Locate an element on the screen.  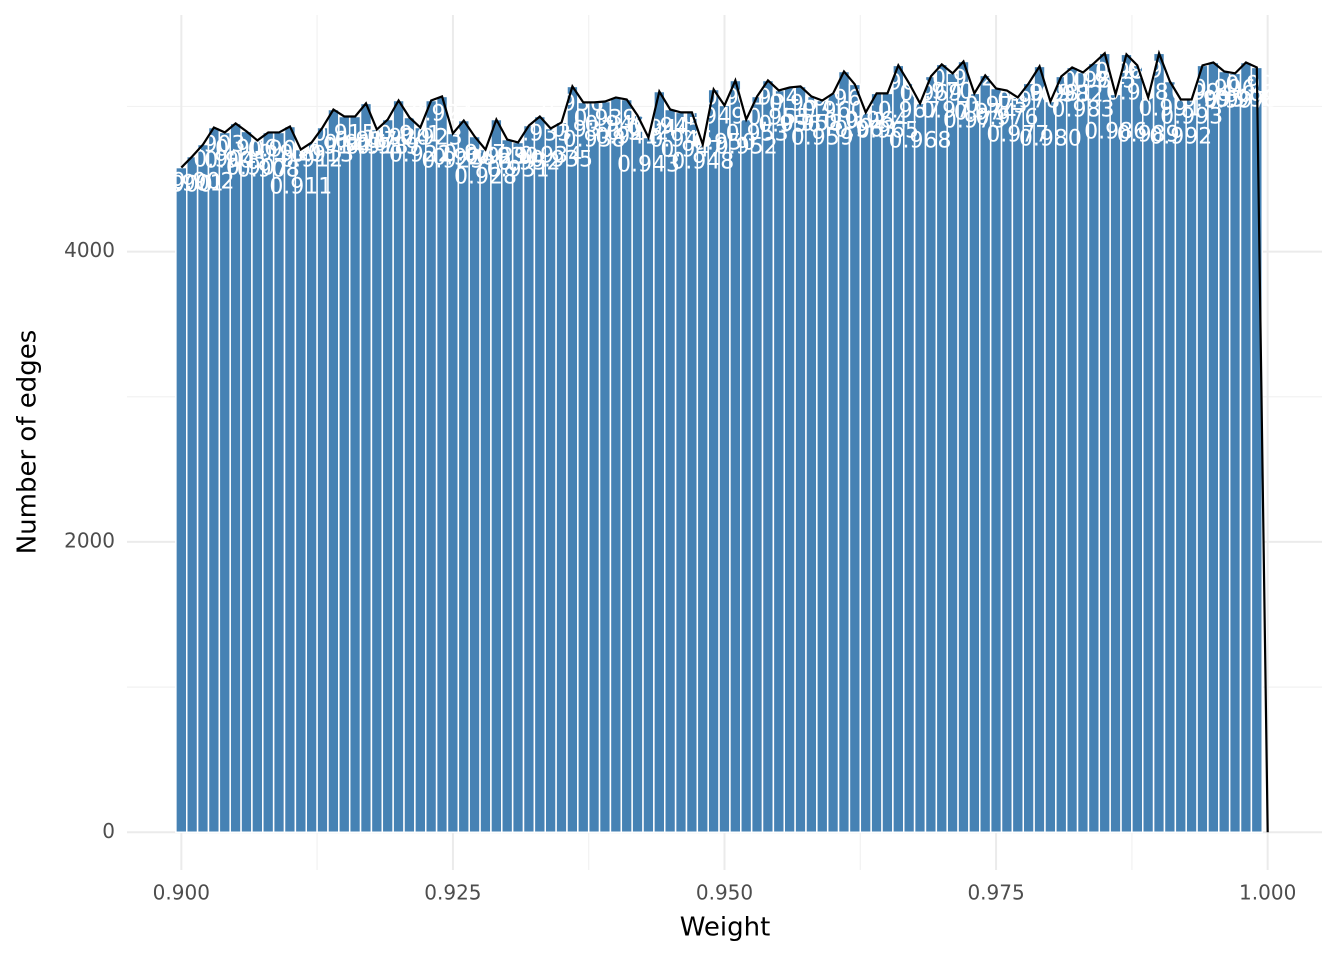
bar-label: 0.967 is located at coordinates (909, 110).